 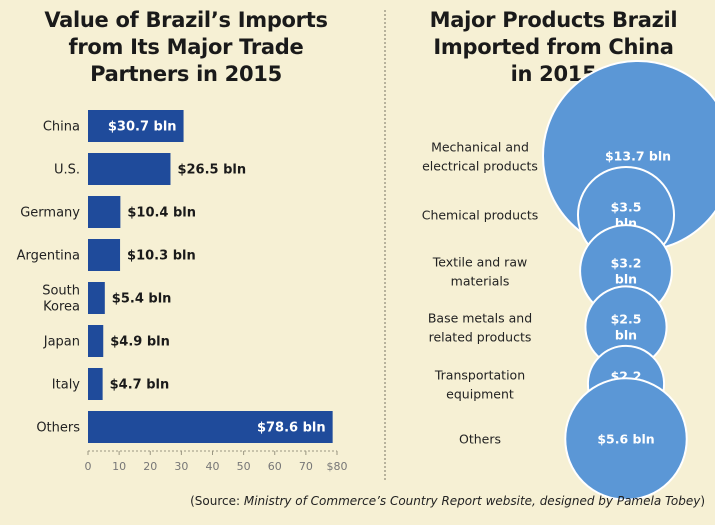 What do you see at coordinates (479, 385) in the screenshot?
I see `product-label: Transportation equipment` at bounding box center [479, 385].